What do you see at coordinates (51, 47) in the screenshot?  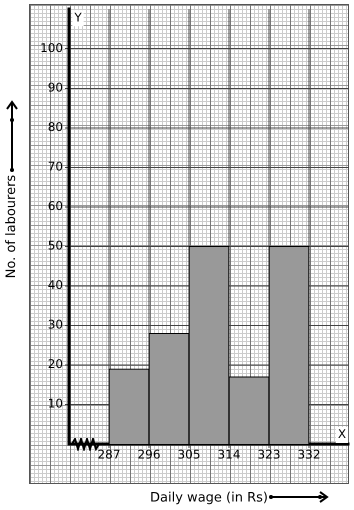 I see `y-tick-label: 100` at bounding box center [51, 47].